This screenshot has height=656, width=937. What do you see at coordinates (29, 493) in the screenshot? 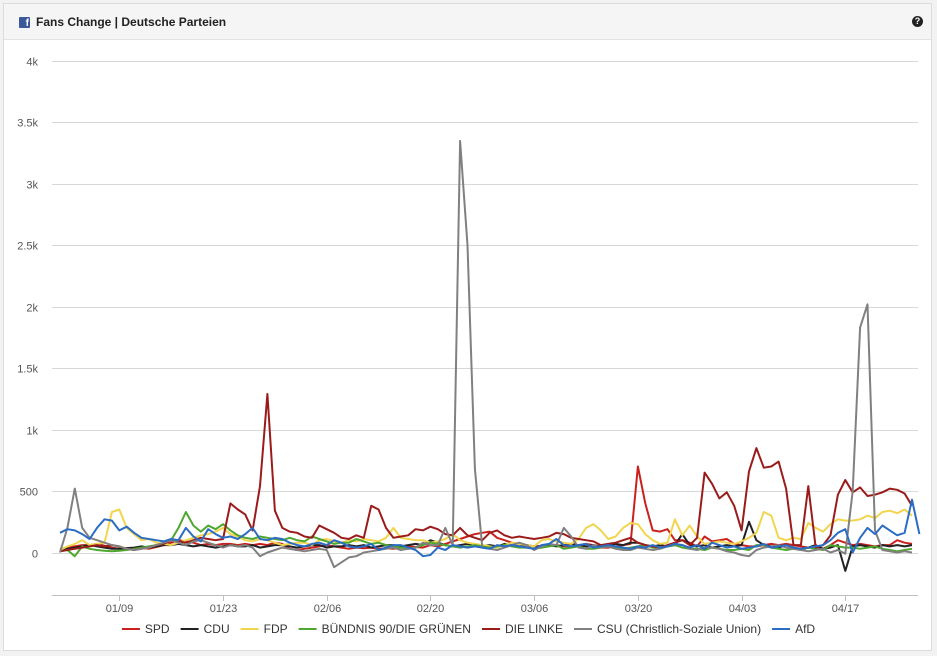
I see `y-tick-label: 500` at bounding box center [29, 493].